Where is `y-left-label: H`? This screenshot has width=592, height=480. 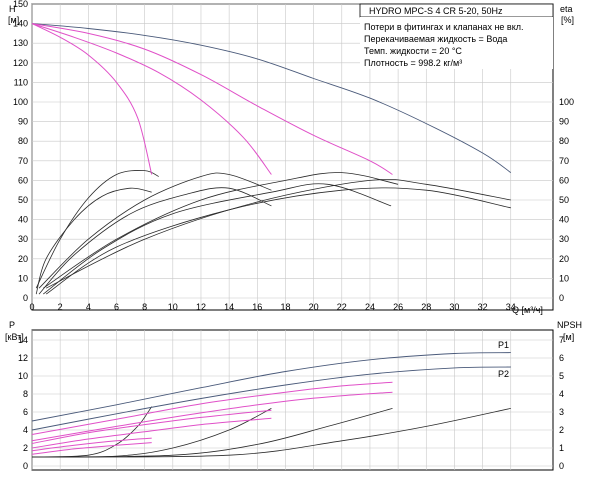 y-left-label: H is located at coordinates (12, 9).